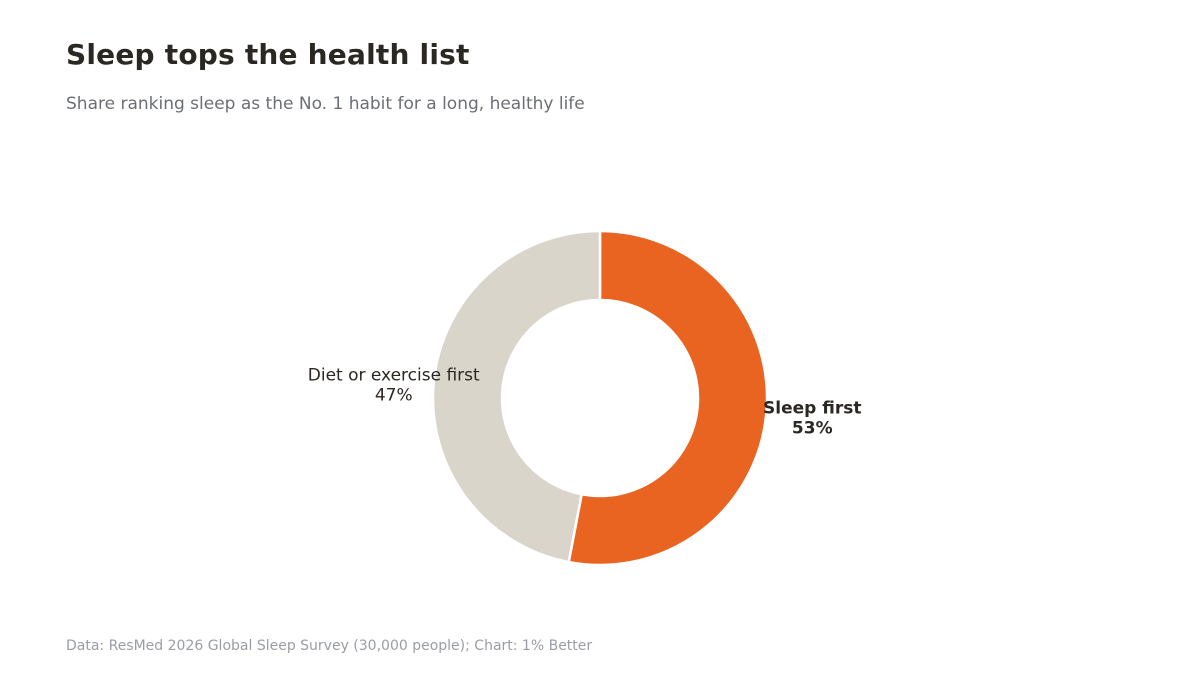  I want to click on donut-slice-sleep-first, so click(668, 398).